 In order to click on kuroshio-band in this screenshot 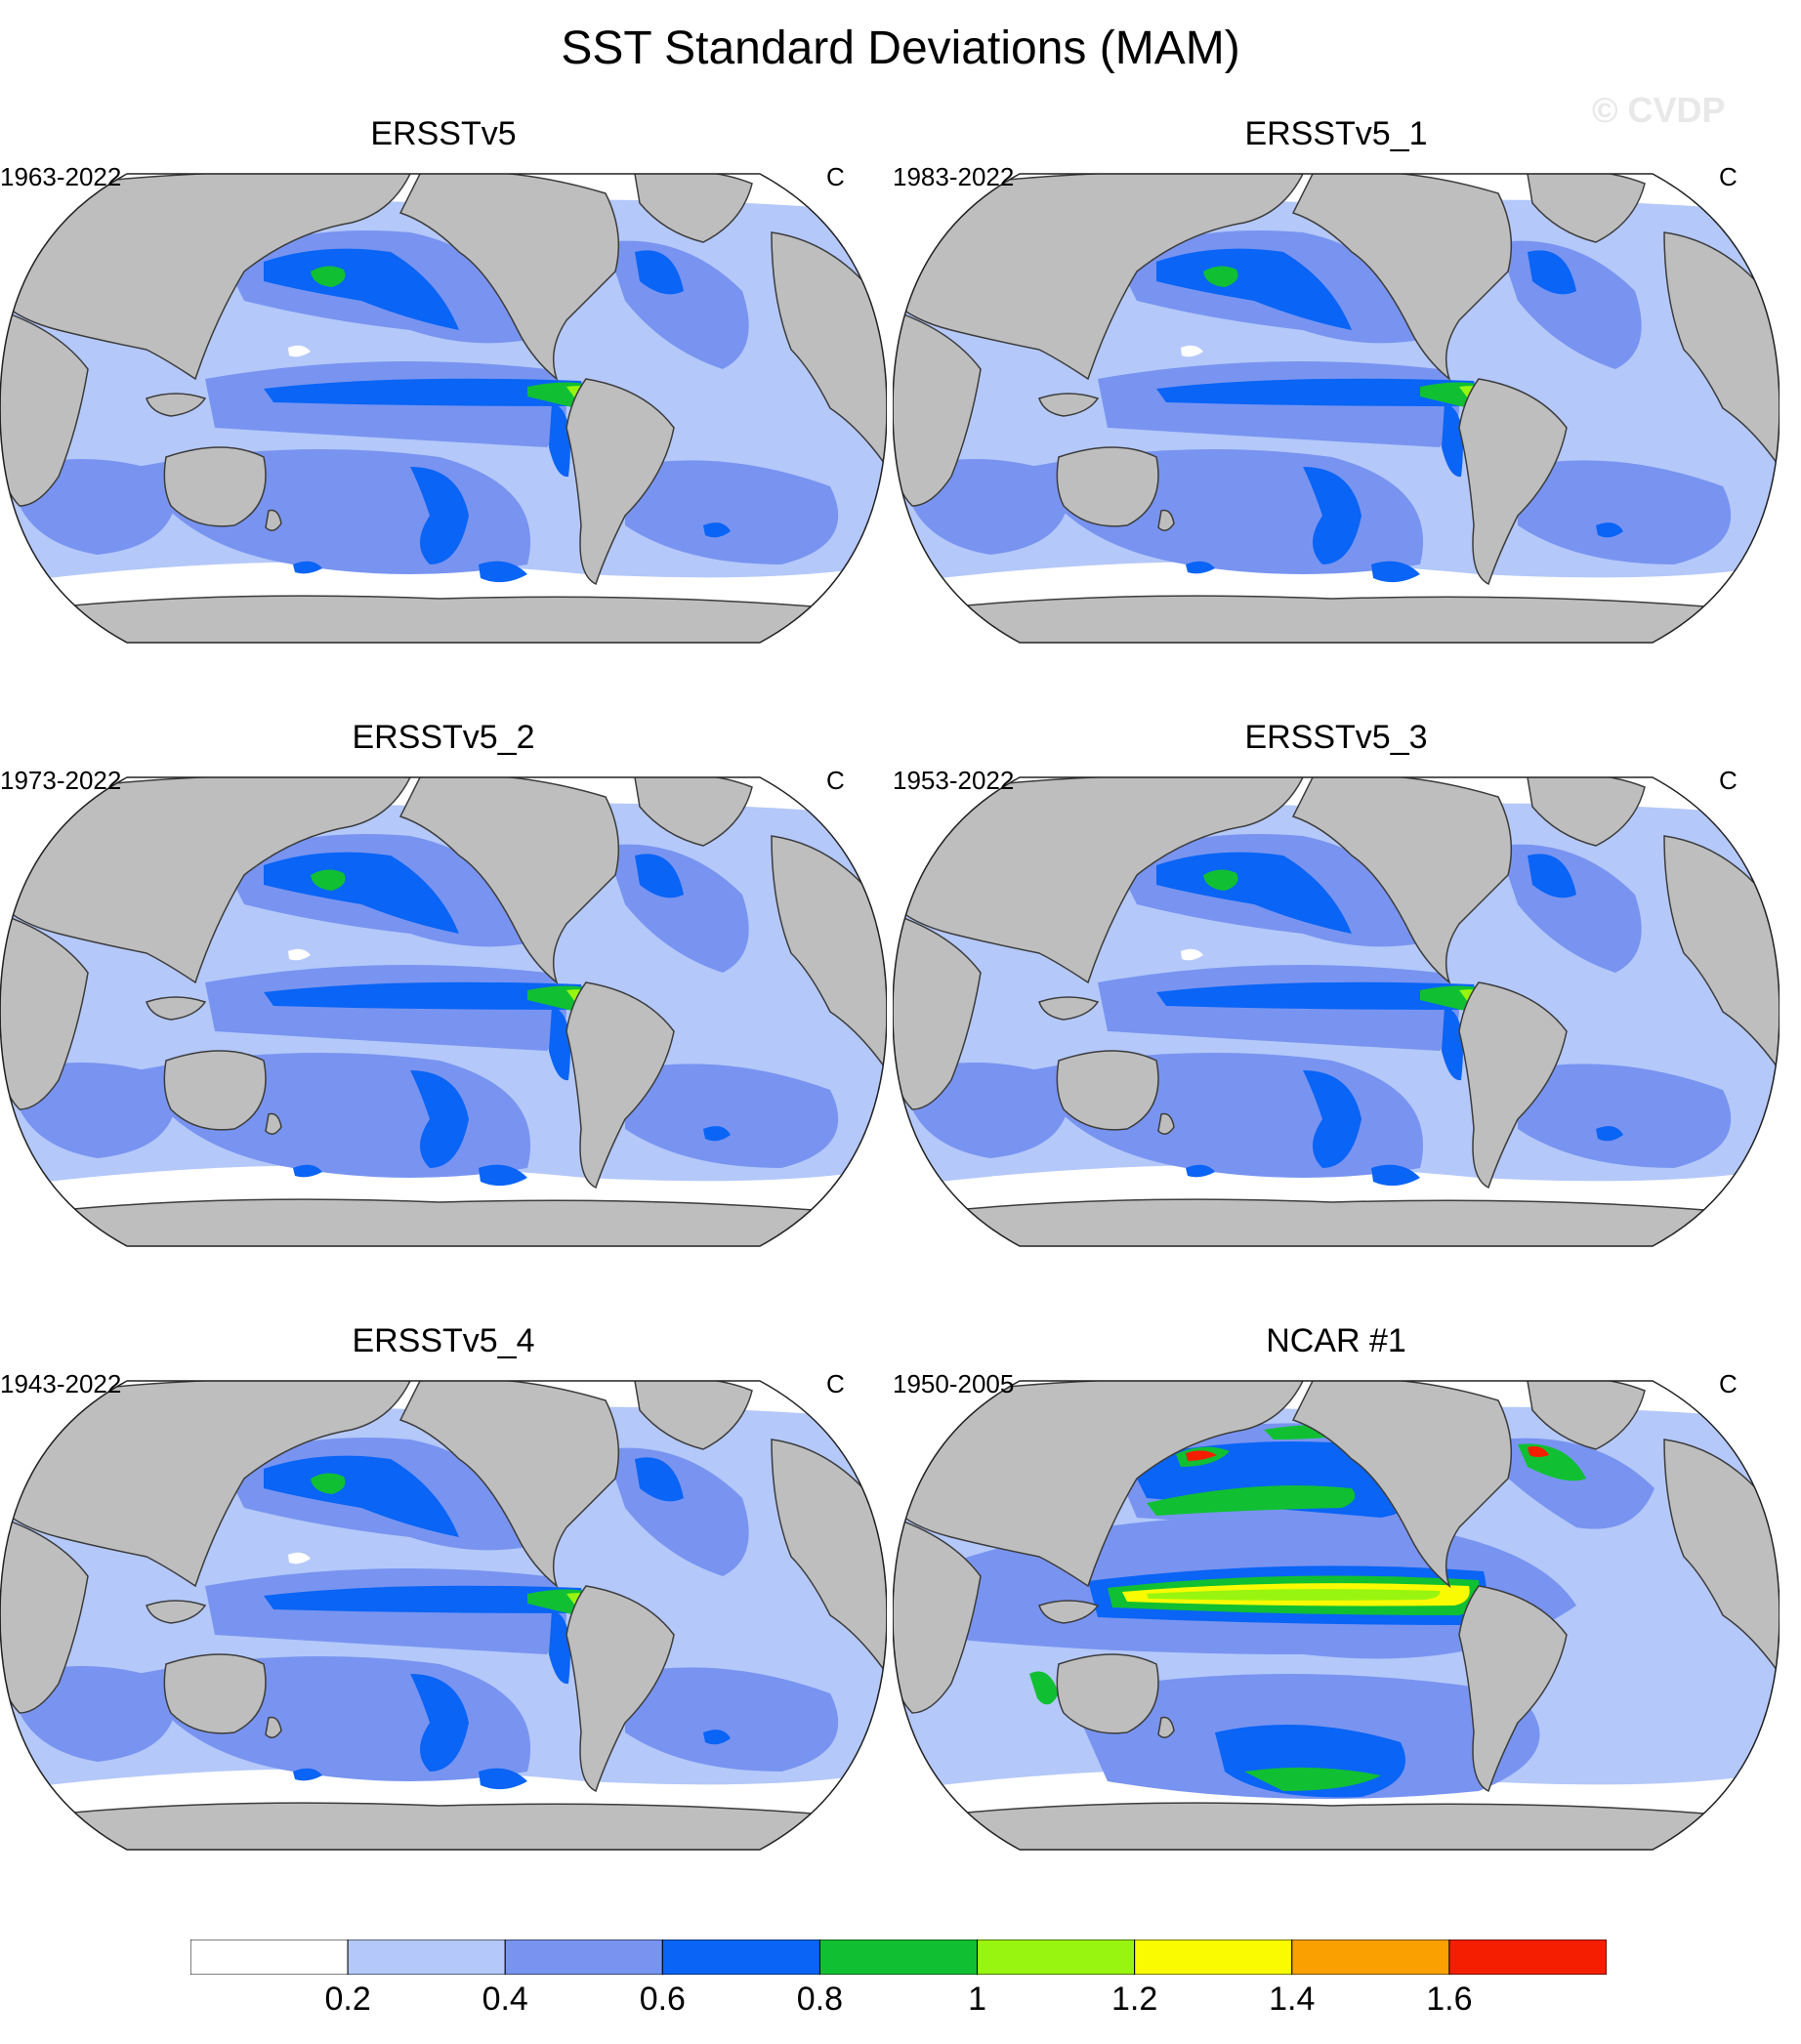, I will do `click(1251, 1500)`.